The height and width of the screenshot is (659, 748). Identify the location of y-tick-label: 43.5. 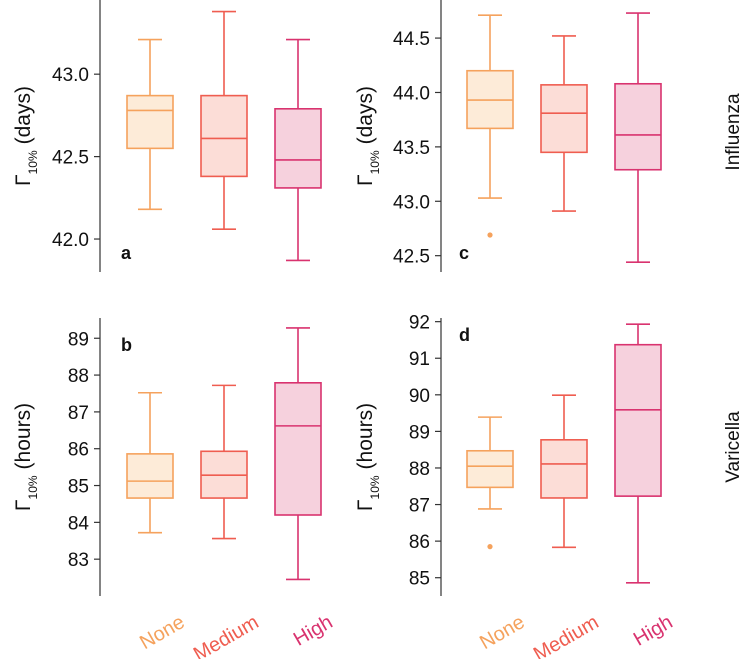
(411, 148).